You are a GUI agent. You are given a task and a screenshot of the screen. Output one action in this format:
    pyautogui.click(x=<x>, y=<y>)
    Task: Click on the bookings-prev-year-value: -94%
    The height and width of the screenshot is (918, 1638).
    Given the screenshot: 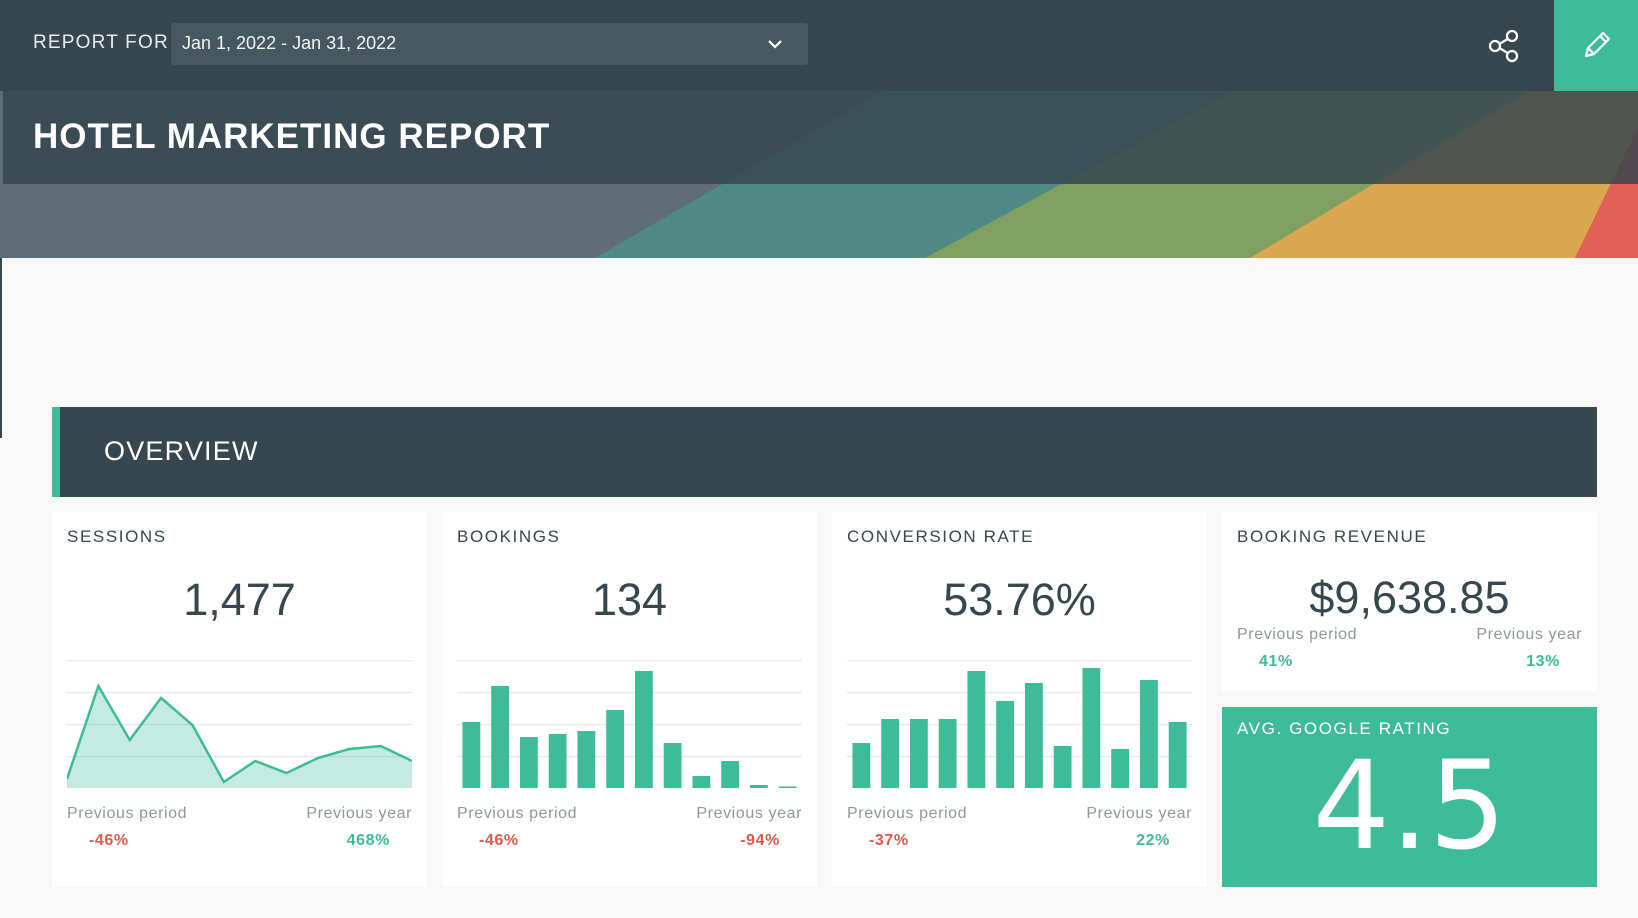 What is the action you would take?
    pyautogui.click(x=760, y=840)
    